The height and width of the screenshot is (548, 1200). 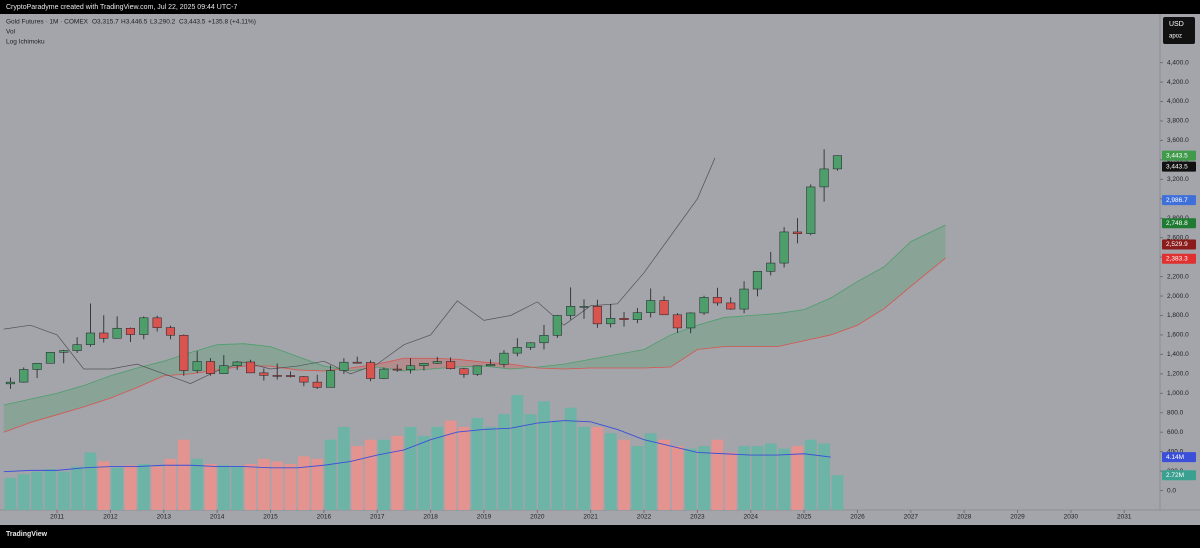 I want to click on legend-ichimoku: Log Ichimoku, so click(x=25, y=42).